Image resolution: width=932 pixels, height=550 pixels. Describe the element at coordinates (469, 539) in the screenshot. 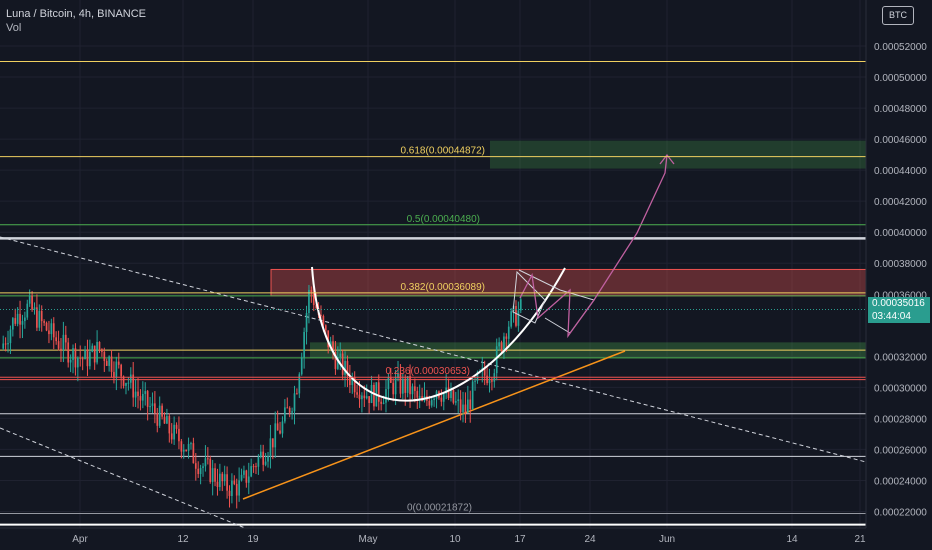

I see `time-axis: Apr 12 19 May 10 17 24 Jun 14 21` at that location.